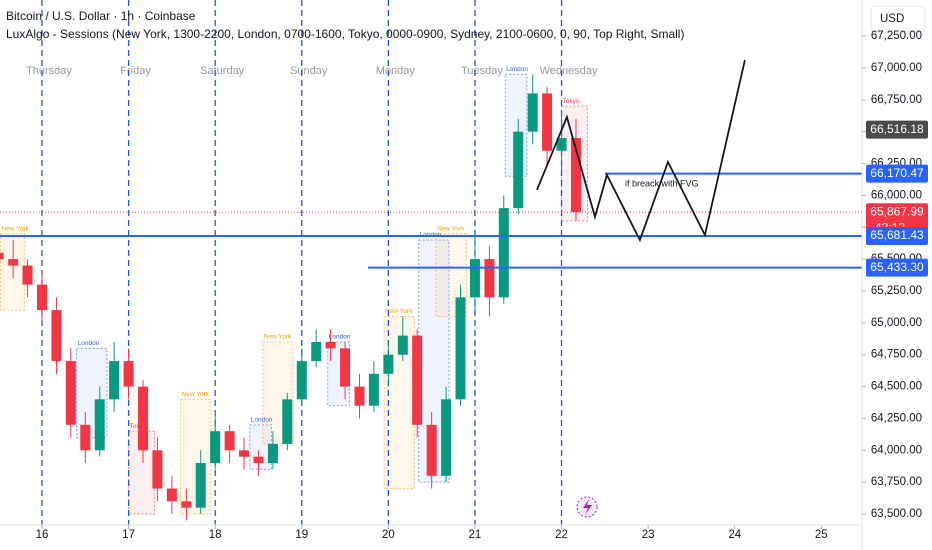  I want to click on y-tick-label: 66,750.00, so click(896, 100).